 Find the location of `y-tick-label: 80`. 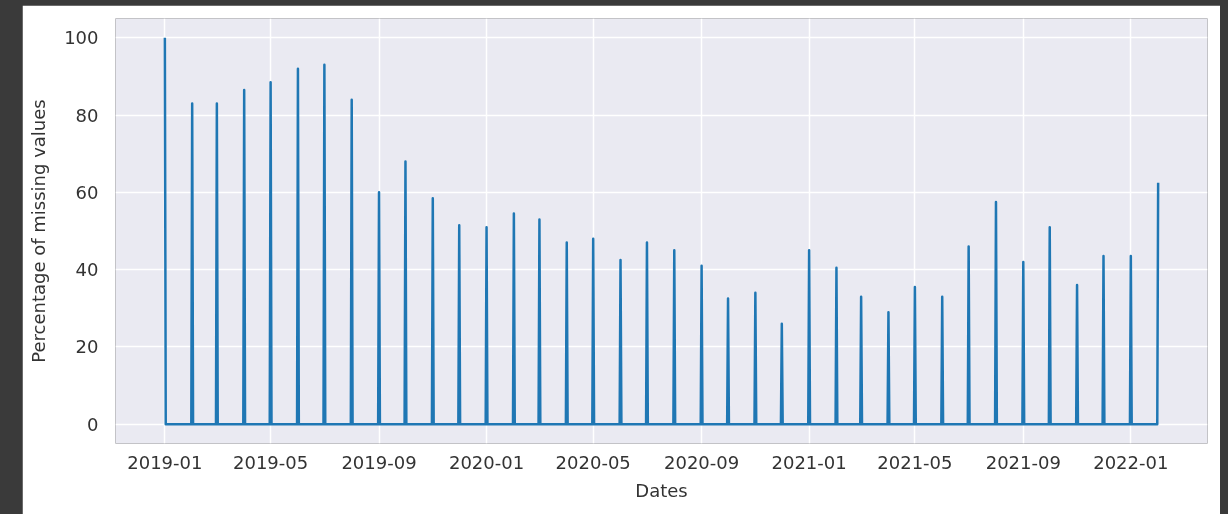

y-tick-label: 80 is located at coordinates (87, 115).